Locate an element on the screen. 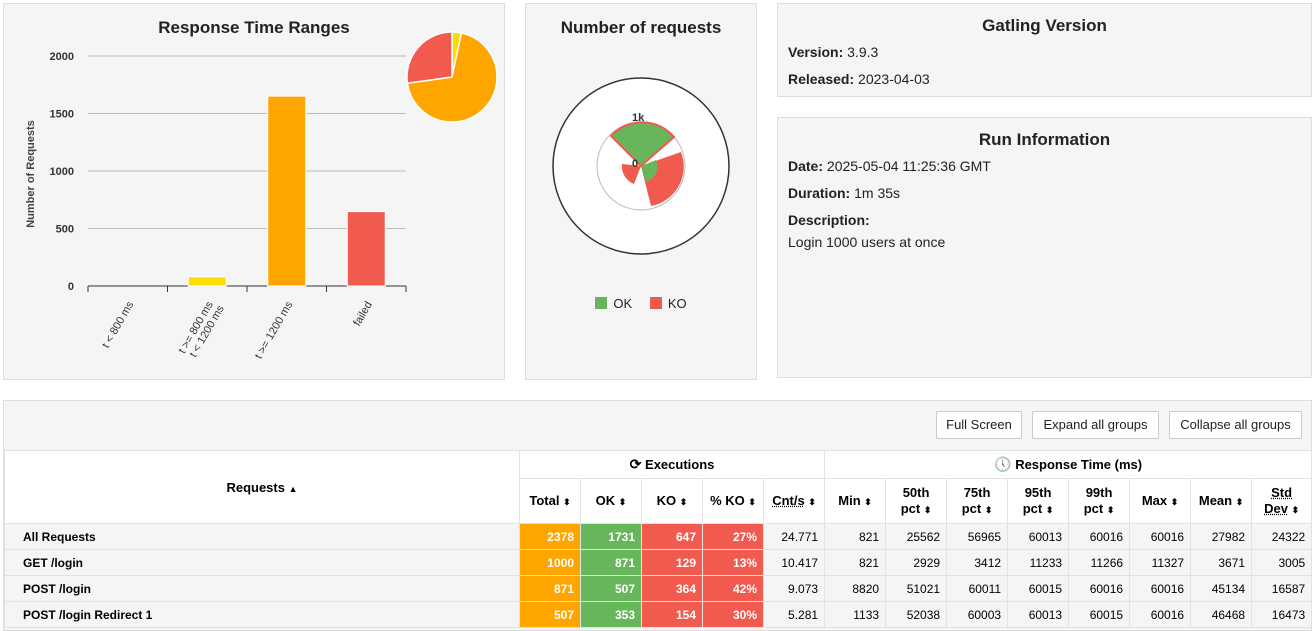 The width and height of the screenshot is (1316, 631). response-time-header-label: Response Time (ms) is located at coordinates (1079, 464).